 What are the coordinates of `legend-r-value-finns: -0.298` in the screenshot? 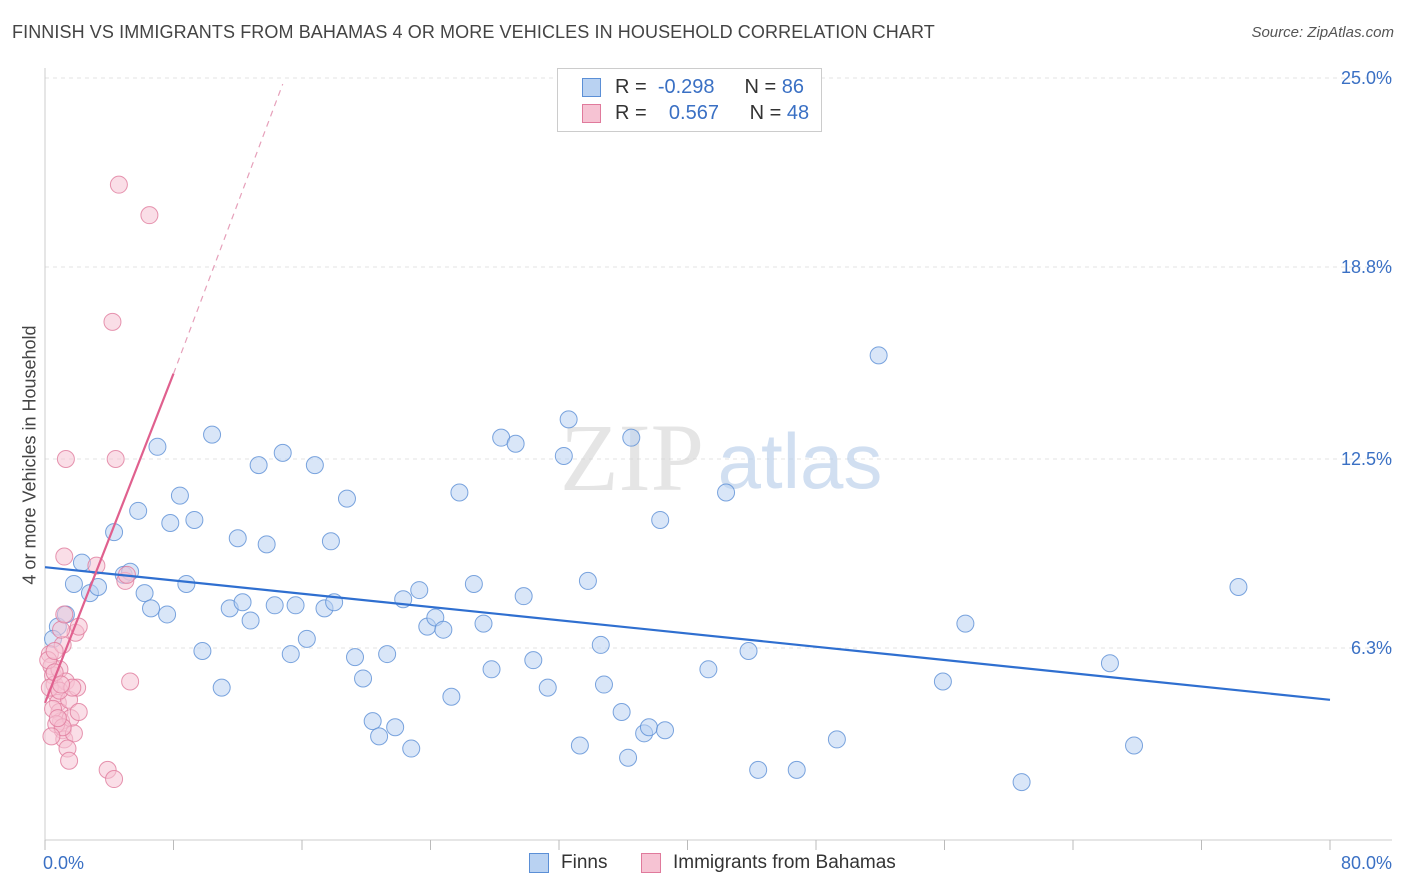 It's located at (686, 86).